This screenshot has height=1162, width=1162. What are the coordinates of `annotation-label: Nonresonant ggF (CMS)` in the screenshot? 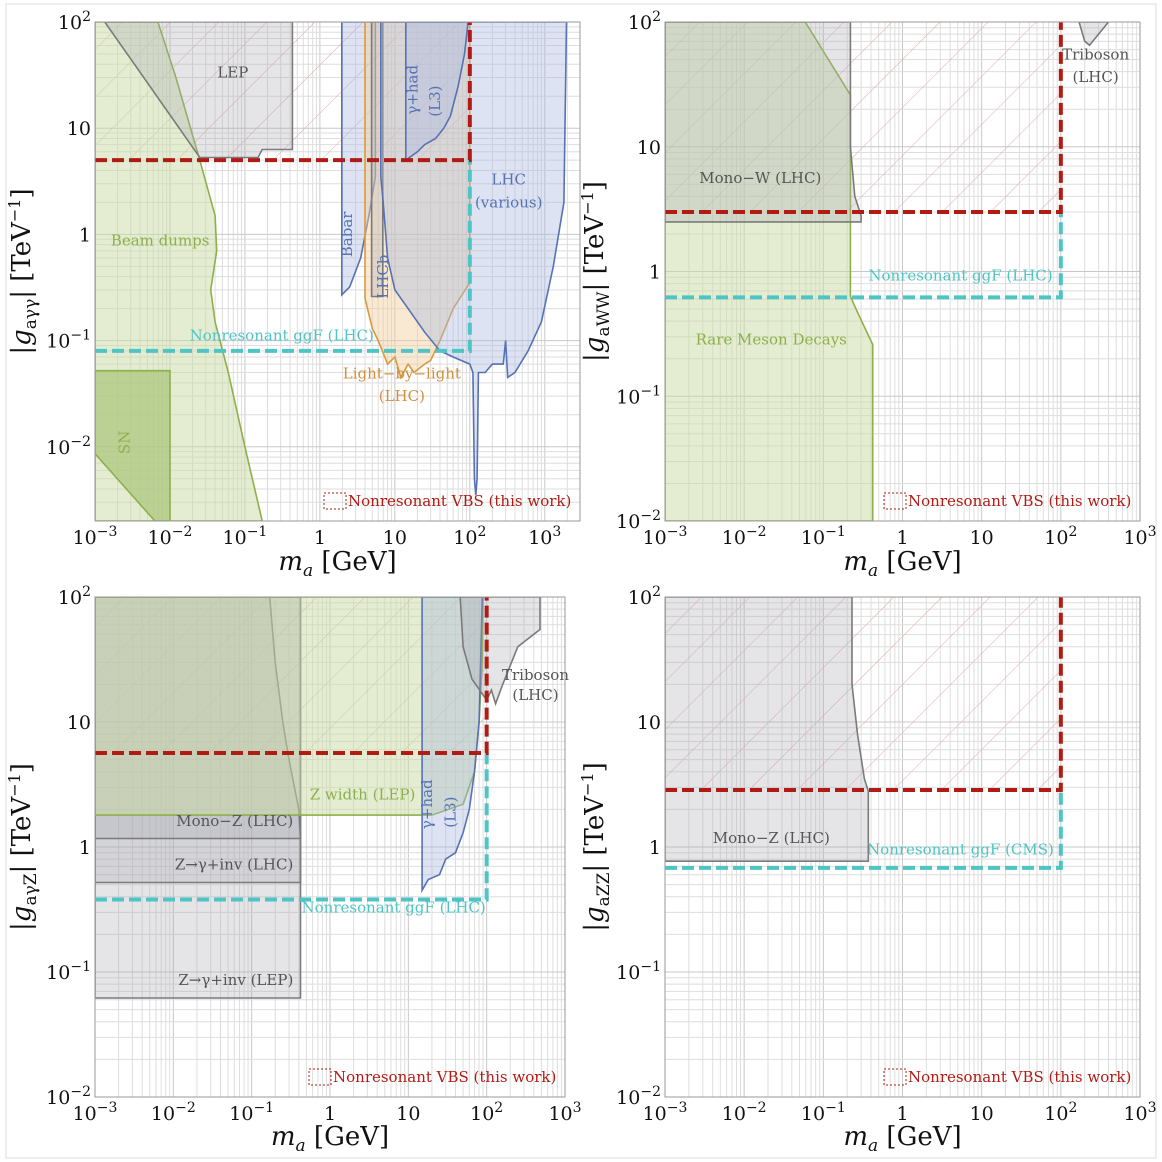 It's located at (960, 850).